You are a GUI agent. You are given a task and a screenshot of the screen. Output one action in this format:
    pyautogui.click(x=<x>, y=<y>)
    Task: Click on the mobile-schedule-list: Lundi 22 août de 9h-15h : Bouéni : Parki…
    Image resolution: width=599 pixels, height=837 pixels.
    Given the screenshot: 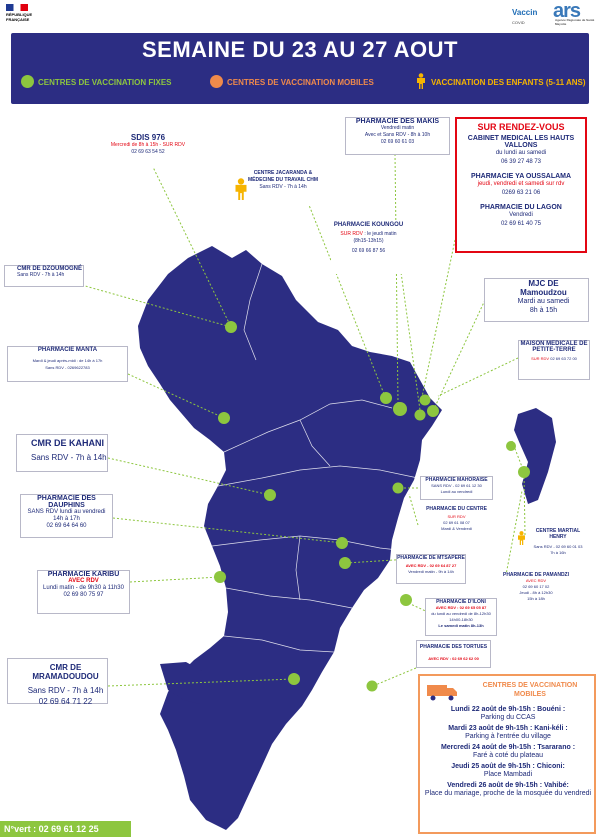 What is the action you would take?
    pyautogui.click(x=508, y=753)
    